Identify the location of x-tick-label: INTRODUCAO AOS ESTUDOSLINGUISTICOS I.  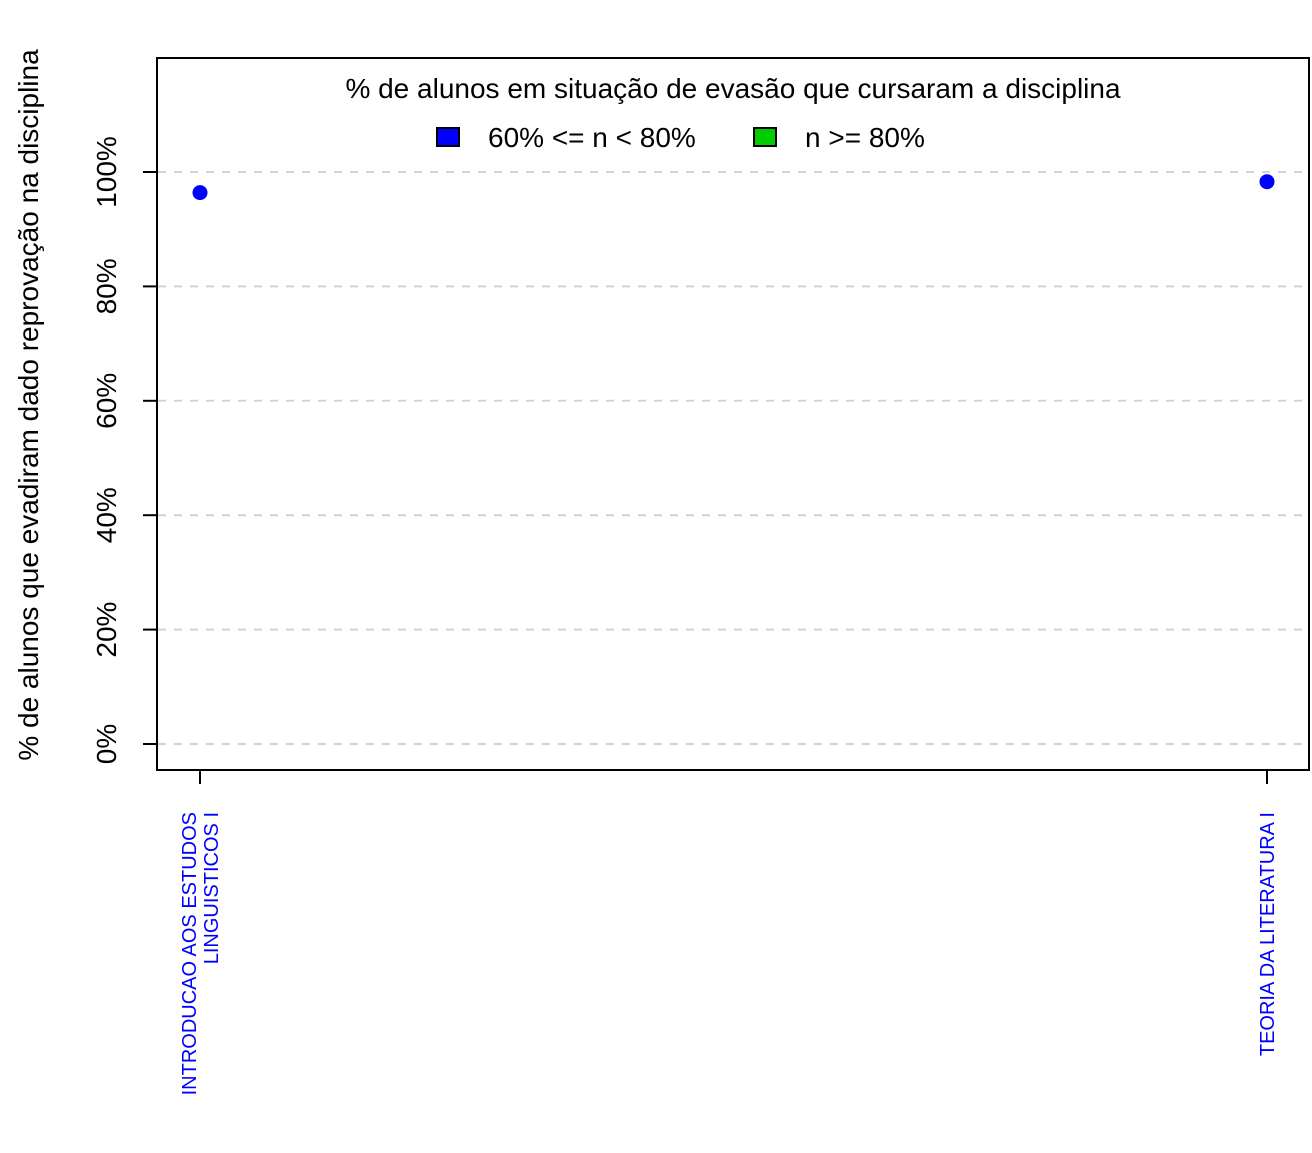
(201, 953).